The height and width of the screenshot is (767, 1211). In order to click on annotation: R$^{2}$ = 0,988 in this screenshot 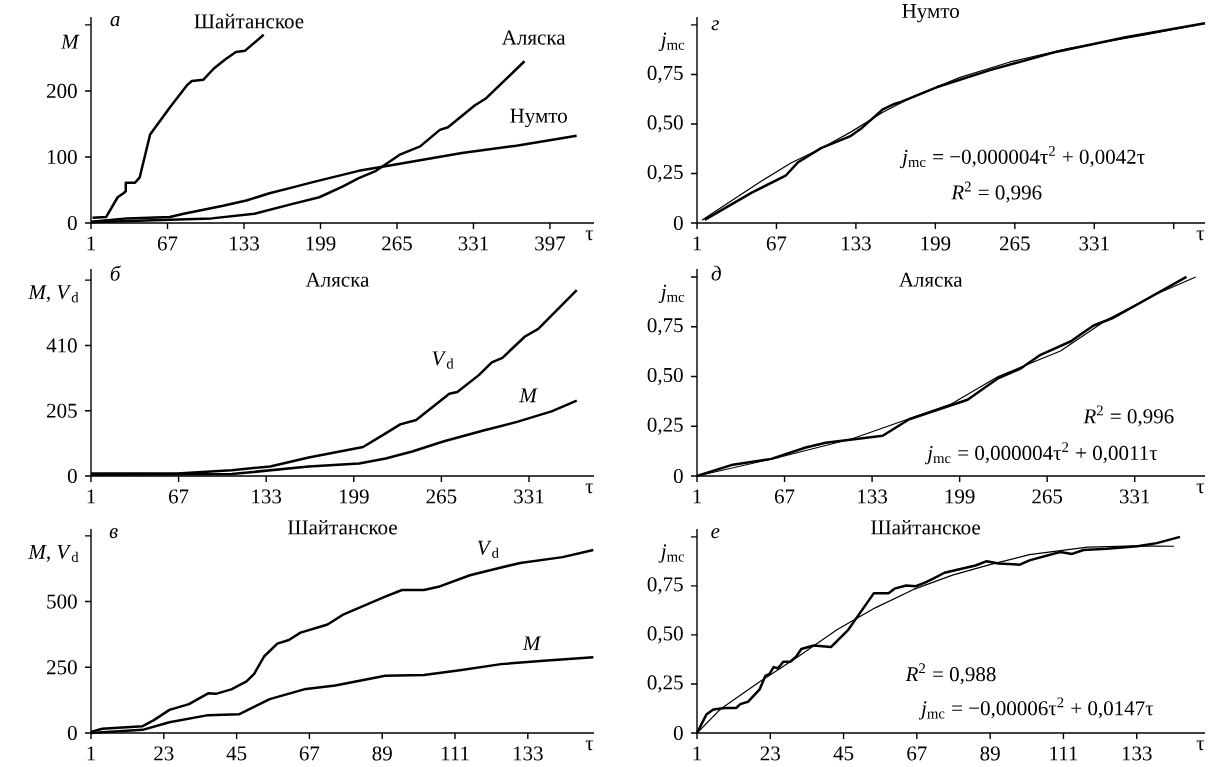, I will do `click(950, 674)`.